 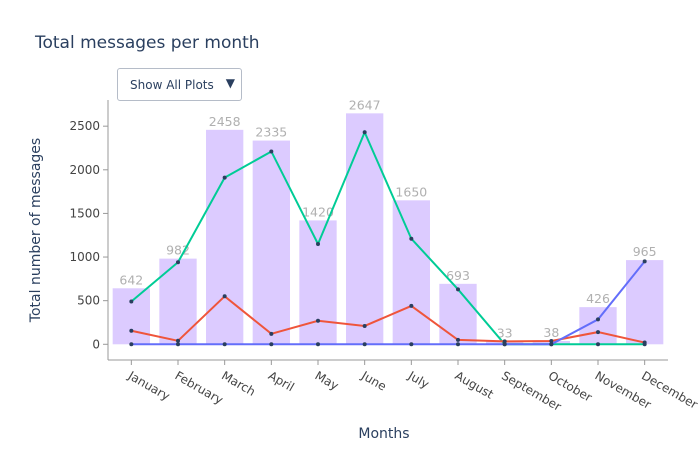 What do you see at coordinates (551, 332) in the screenshot?
I see `bar-value-label: 38` at bounding box center [551, 332].